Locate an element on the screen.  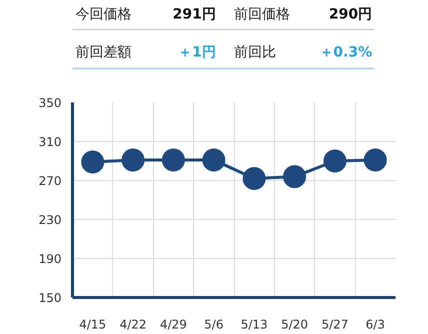
y-tick-label: 270 is located at coordinates (50, 181).